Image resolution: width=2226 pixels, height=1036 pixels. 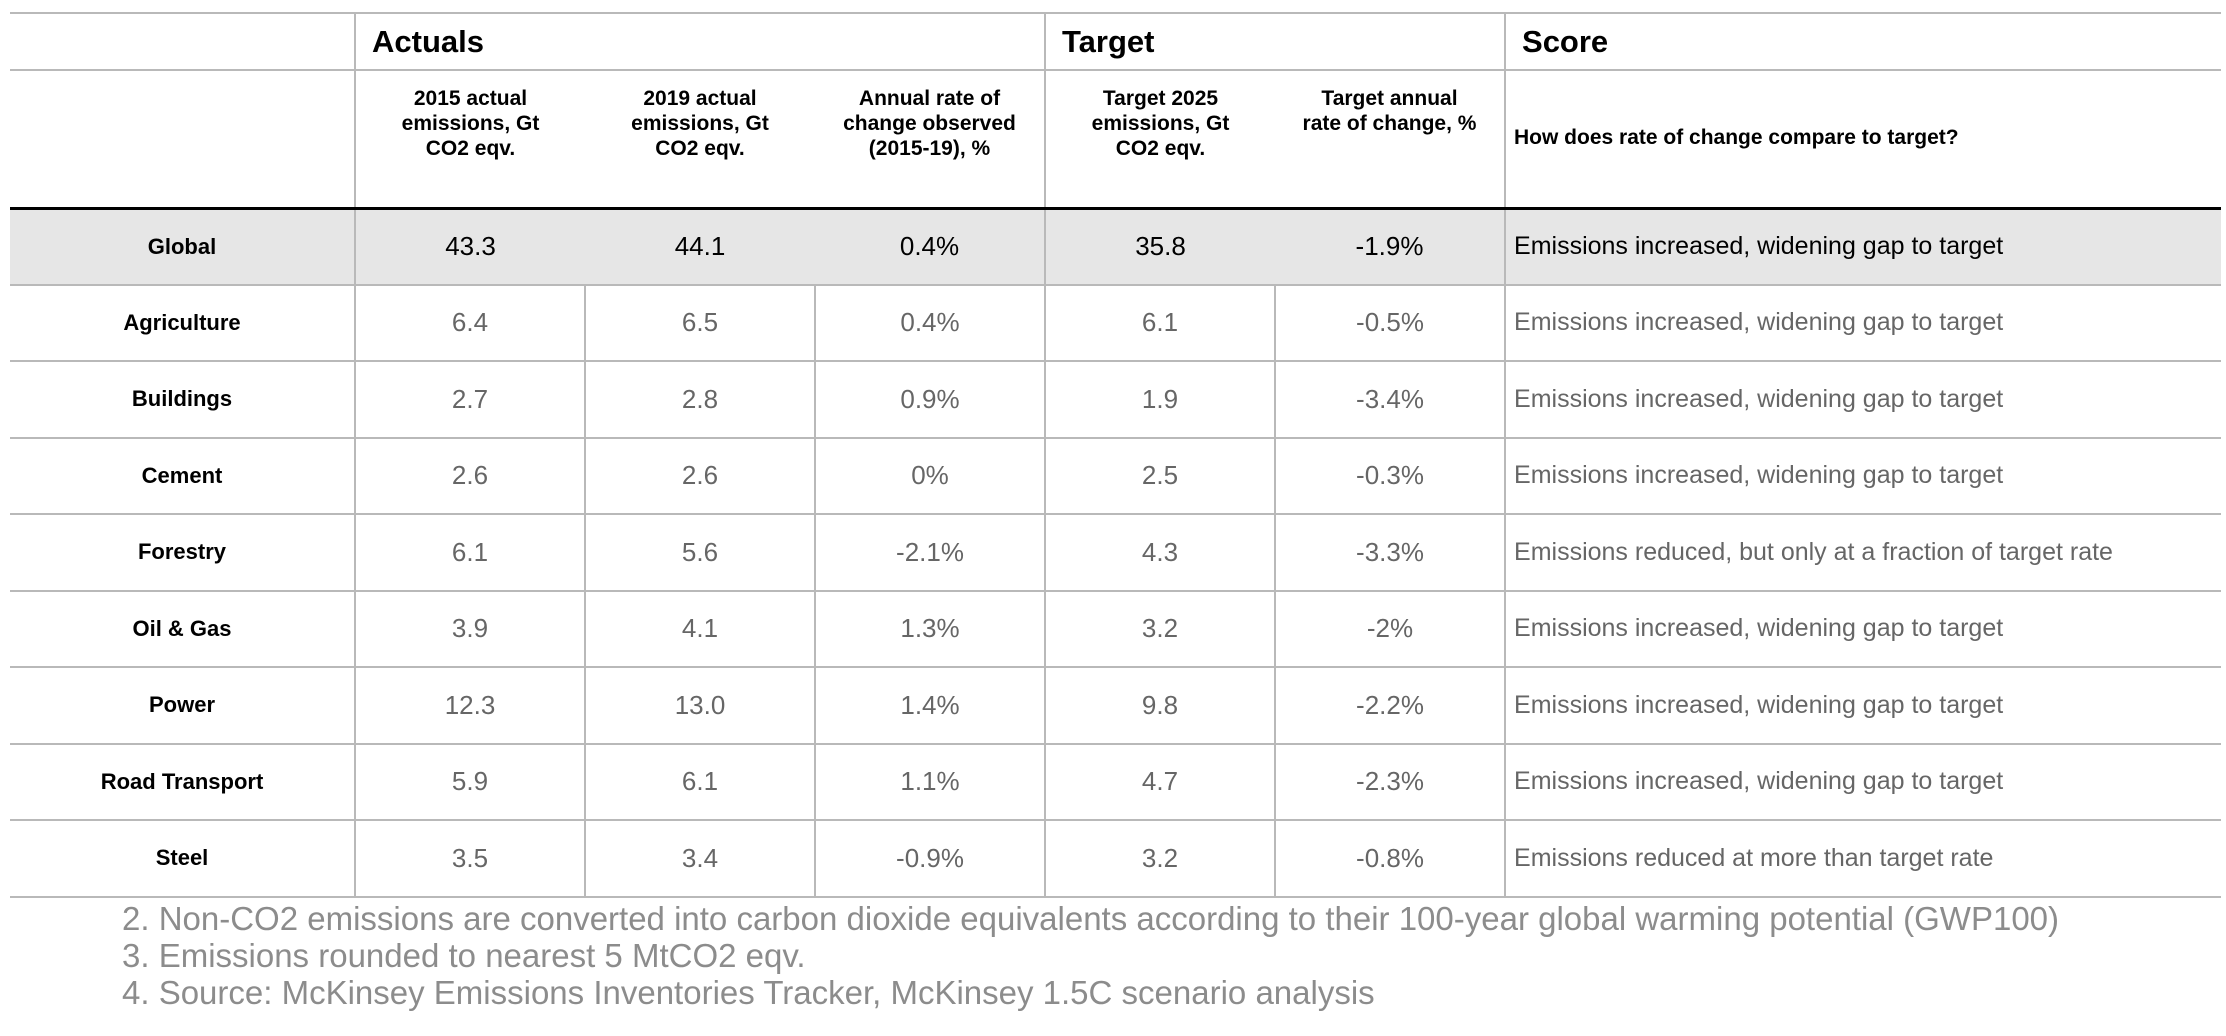 What do you see at coordinates (699, 553) in the screenshot?
I see `actual-2019-cell: 5.6` at bounding box center [699, 553].